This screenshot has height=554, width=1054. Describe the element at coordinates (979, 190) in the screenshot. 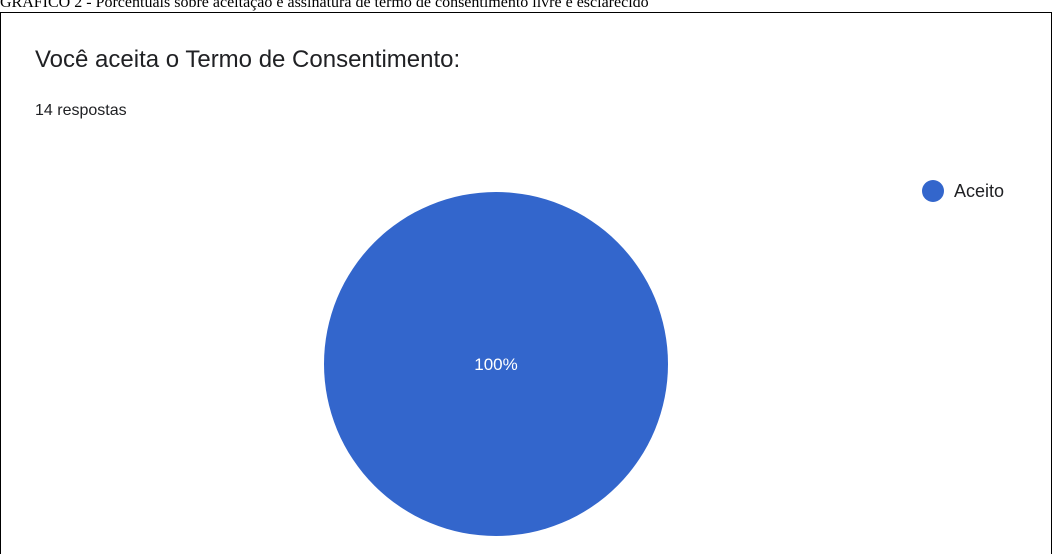

I see `legend-label-aceito: Aceito` at that location.